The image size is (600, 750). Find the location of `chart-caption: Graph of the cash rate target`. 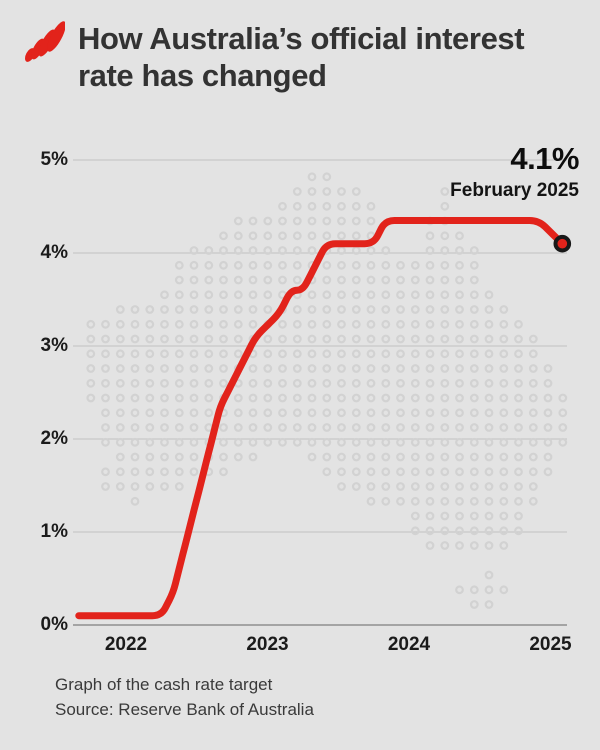

chart-caption: Graph of the cash rate target is located at coordinates (164, 684).